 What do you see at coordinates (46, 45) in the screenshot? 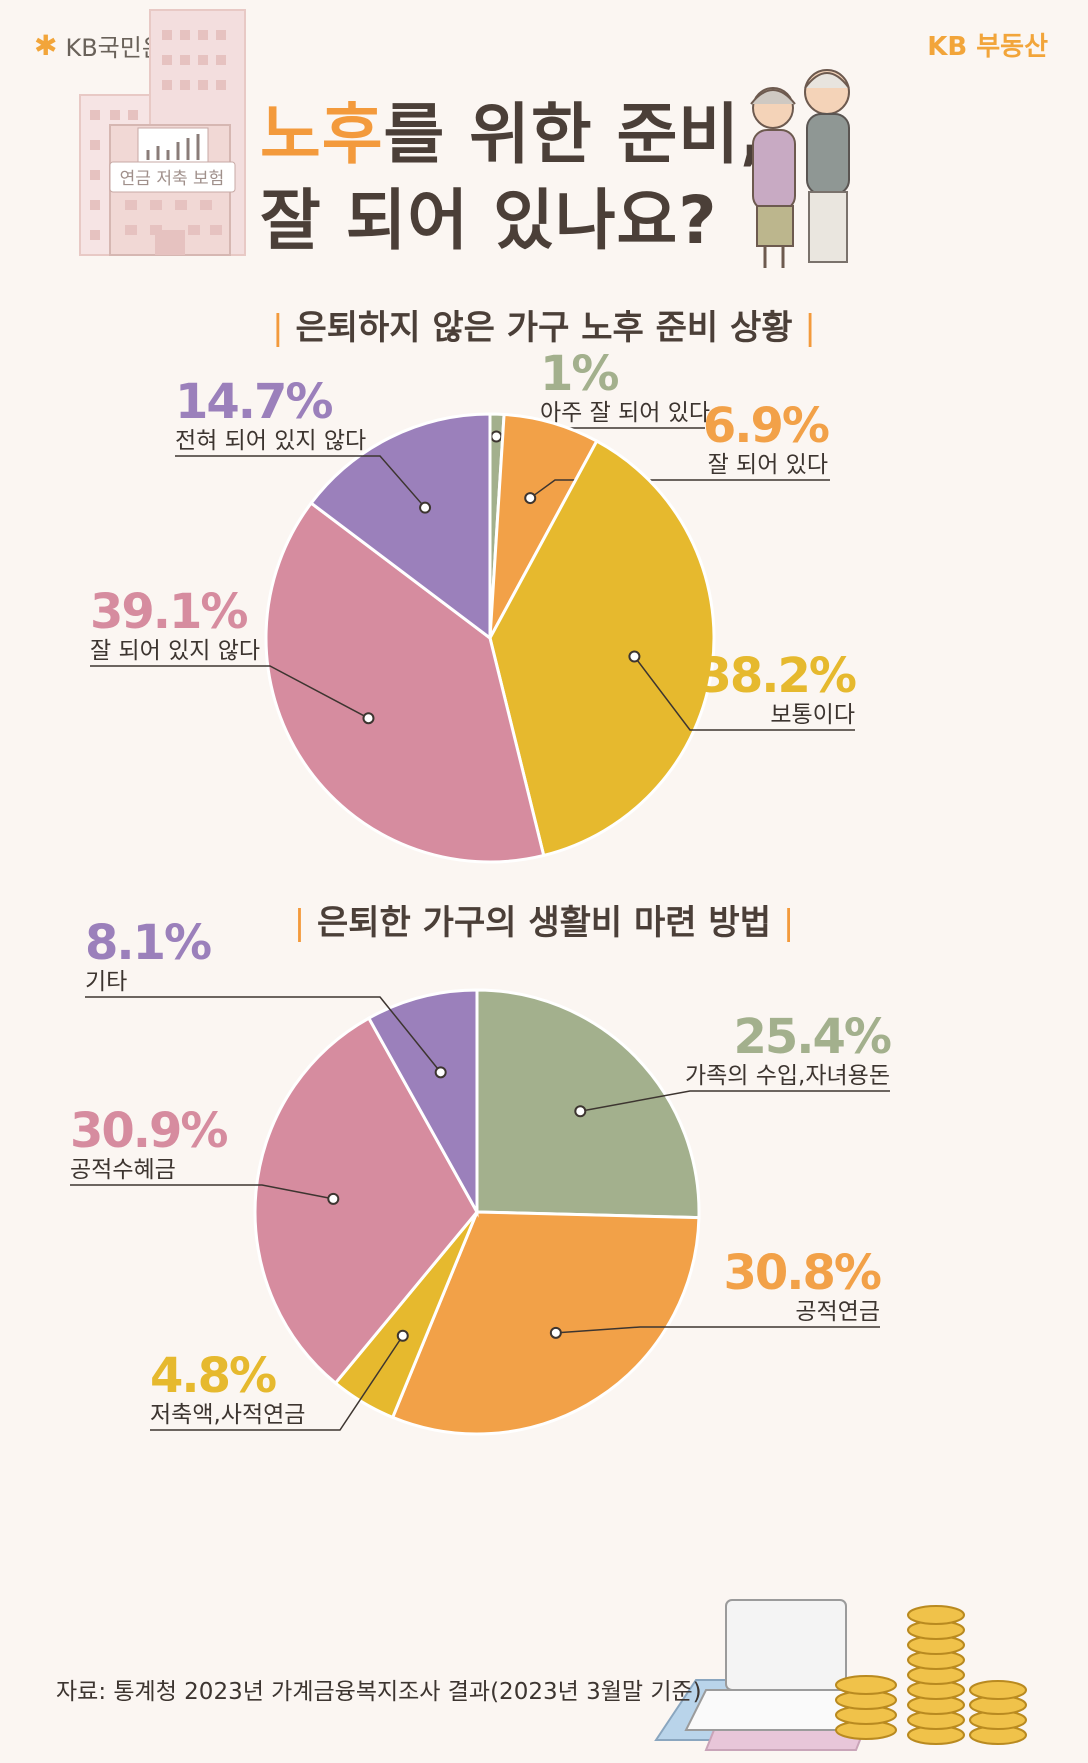
I see `kb-star-icon: ✱` at bounding box center [46, 45].